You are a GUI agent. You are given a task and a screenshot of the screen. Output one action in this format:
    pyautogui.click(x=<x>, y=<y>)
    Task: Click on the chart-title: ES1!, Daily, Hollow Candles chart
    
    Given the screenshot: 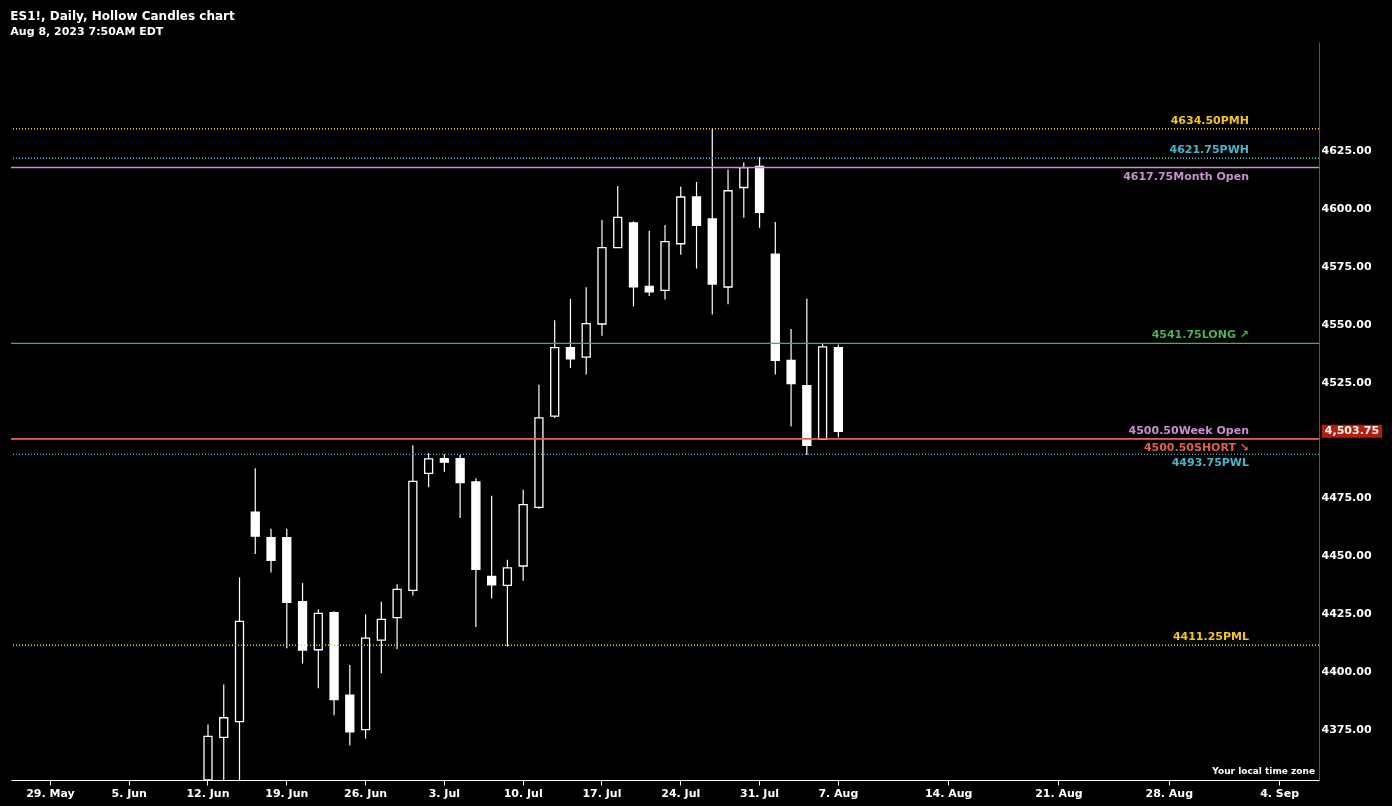 What is the action you would take?
    pyautogui.click(x=122, y=16)
    